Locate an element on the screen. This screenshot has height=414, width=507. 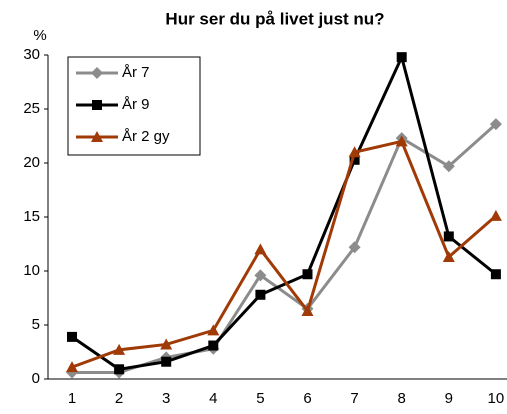
x-tick-label: 7 is located at coordinates (354, 398).